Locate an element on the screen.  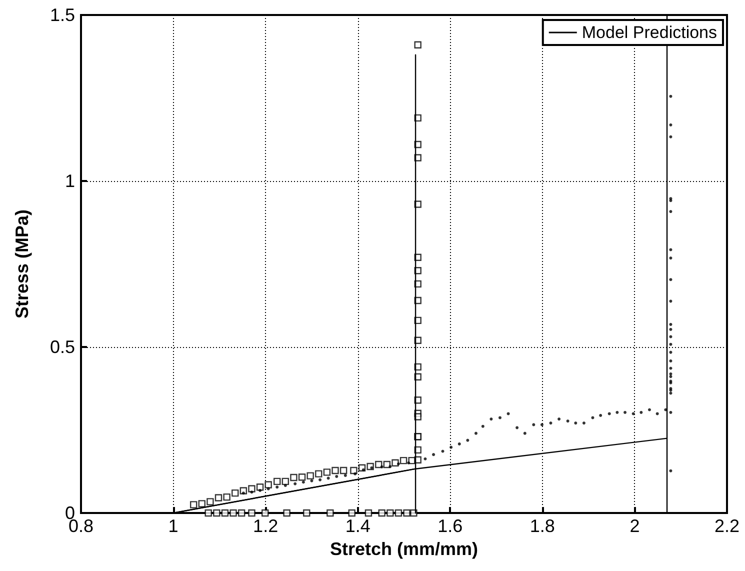
y-tick-label: 0.5 is located at coordinates (62, 347).